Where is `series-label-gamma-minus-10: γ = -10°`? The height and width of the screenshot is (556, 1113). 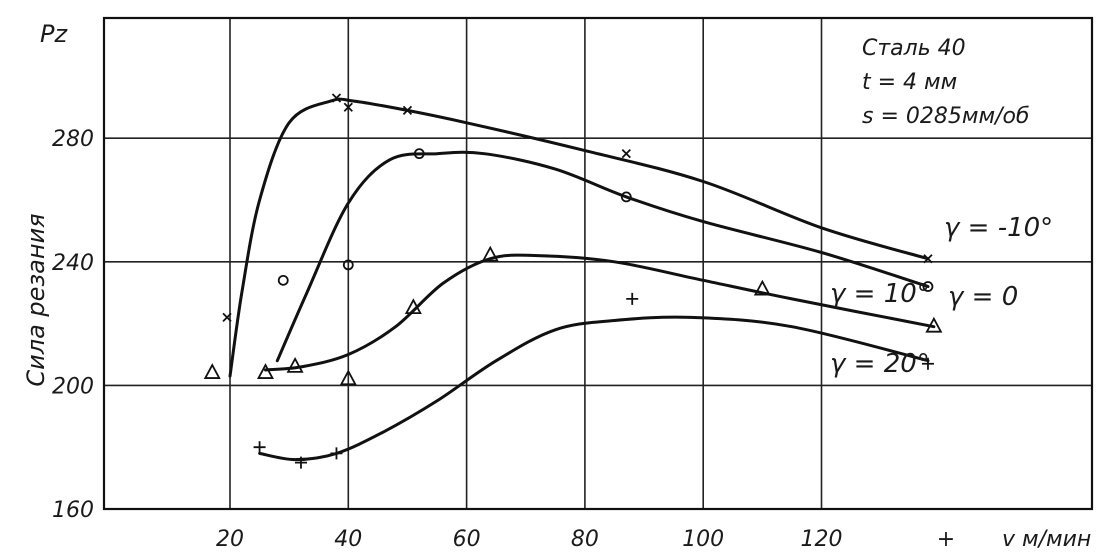 series-label-gamma-minus-10: γ = -10° is located at coordinates (998, 228).